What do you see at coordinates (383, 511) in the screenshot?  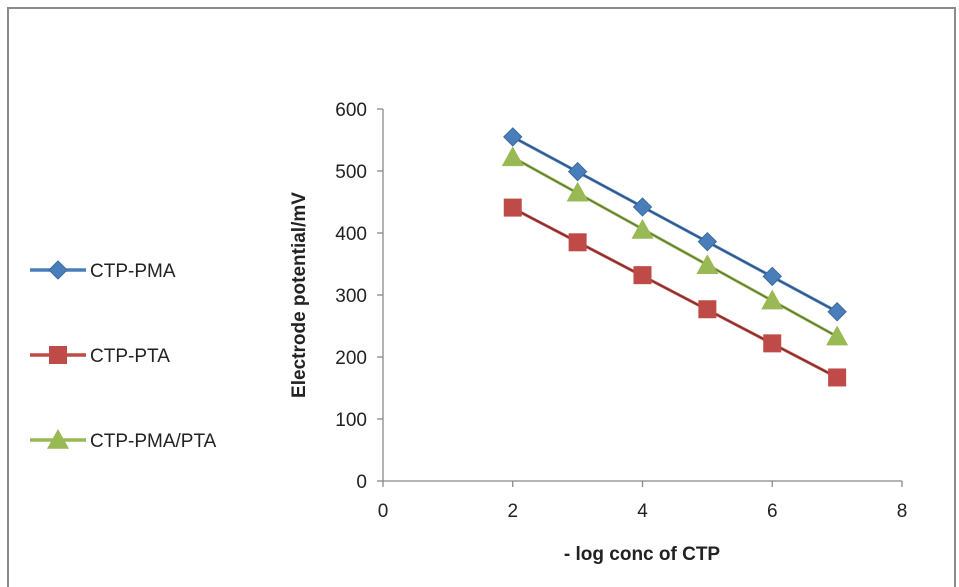 I see `x-tick-label: 0` at bounding box center [383, 511].